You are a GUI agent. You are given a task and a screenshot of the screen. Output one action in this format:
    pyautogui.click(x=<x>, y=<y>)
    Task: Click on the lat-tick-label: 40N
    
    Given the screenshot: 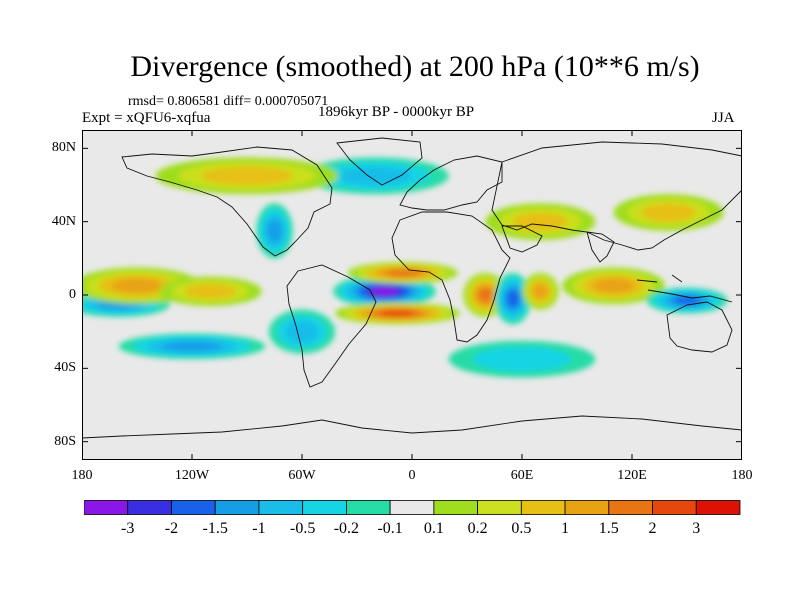 What is the action you would take?
    pyautogui.click(x=63, y=221)
    